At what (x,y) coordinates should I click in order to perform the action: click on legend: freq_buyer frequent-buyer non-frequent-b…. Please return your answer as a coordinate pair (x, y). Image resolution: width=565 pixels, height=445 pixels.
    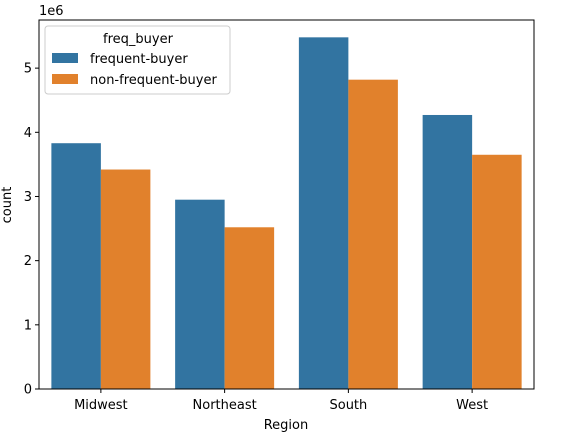
    Looking at the image, I should click on (137, 60).